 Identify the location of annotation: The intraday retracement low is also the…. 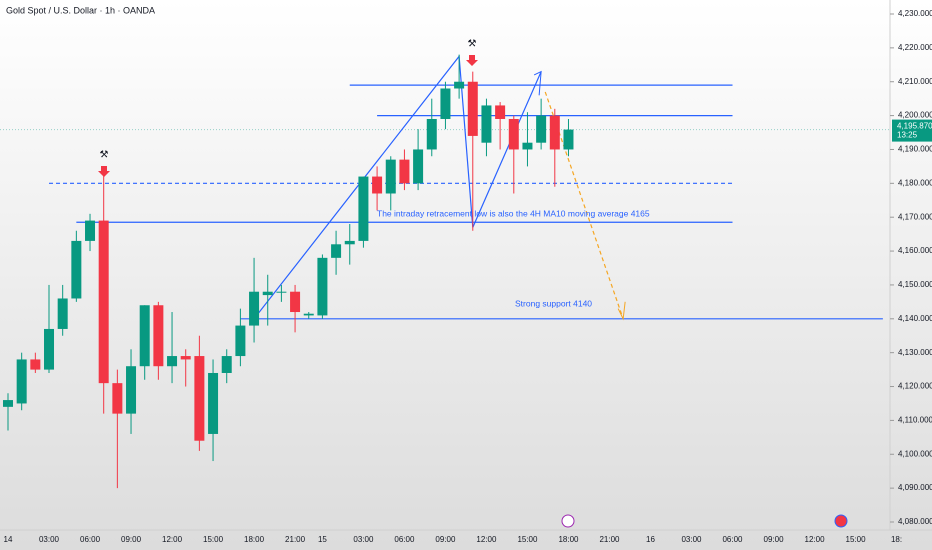
(513, 213).